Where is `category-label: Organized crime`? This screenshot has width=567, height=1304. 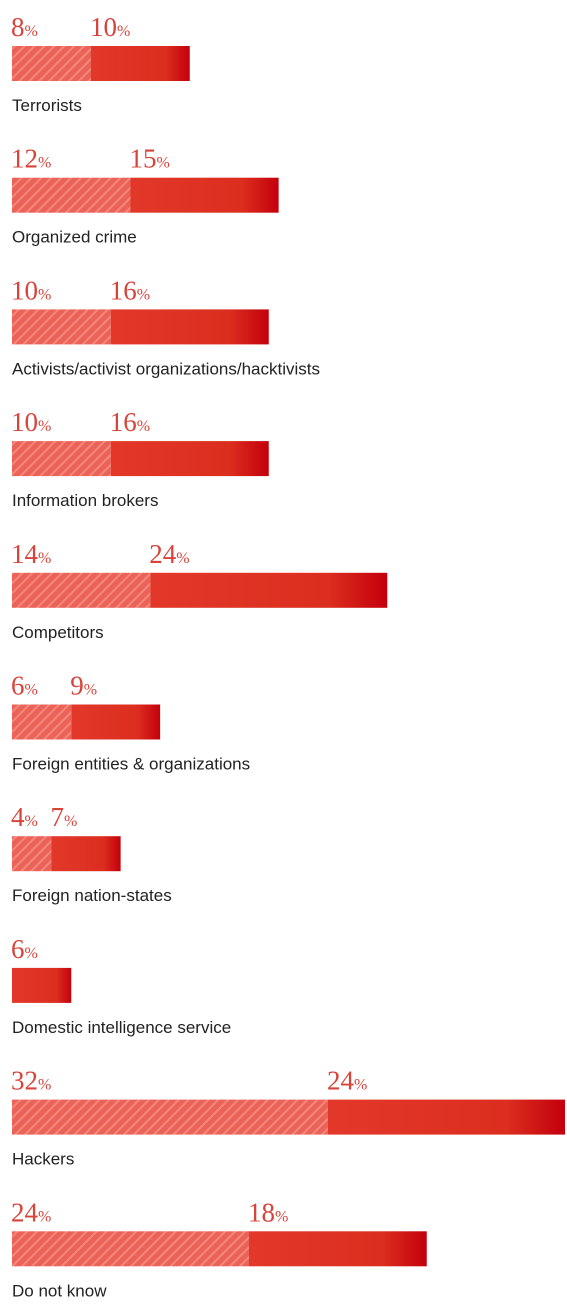
category-label: Organized crime is located at coordinates (74, 237).